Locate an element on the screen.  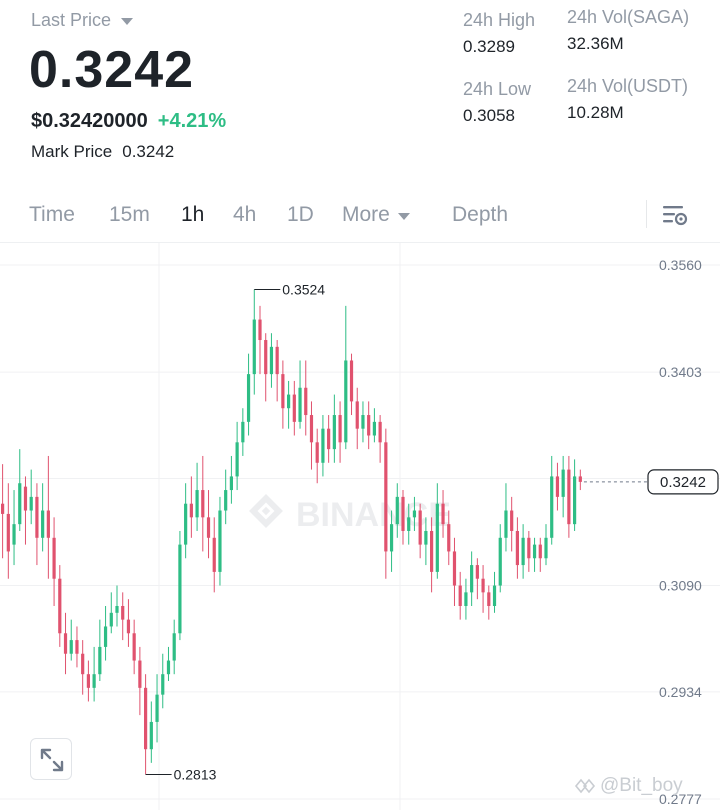
stat-value: 32.36M is located at coordinates (595, 43).